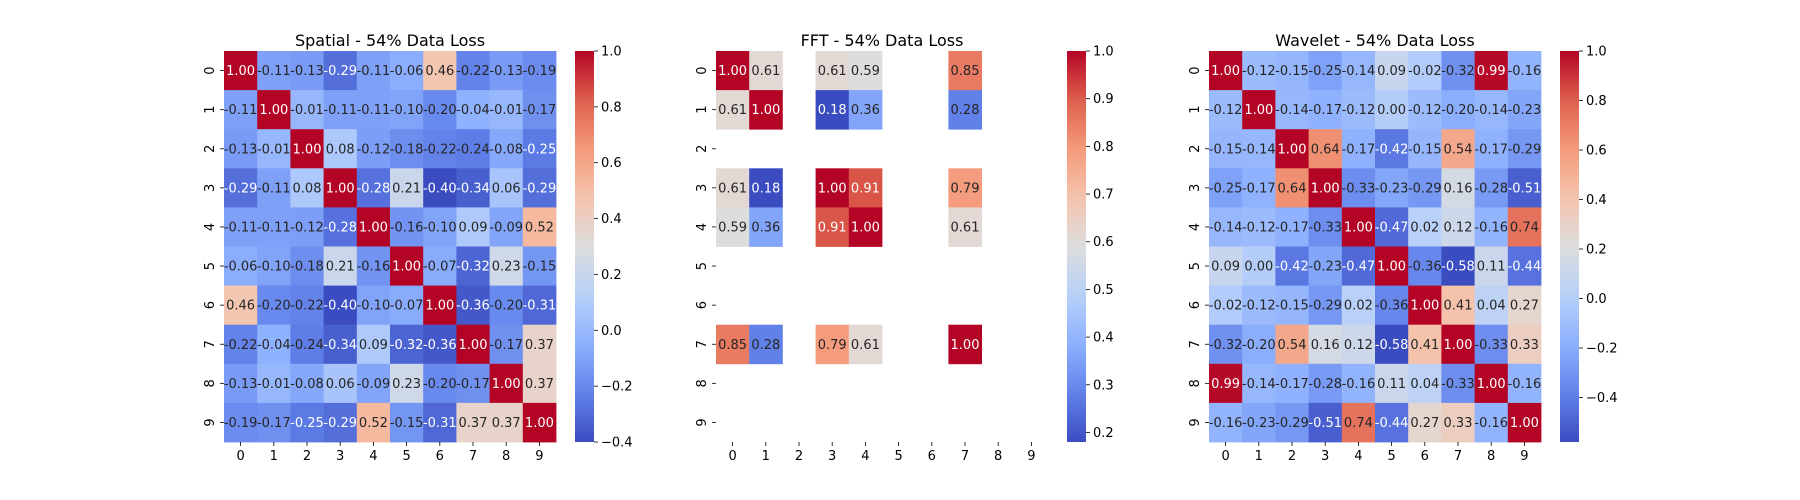 The image size is (1800, 500). What do you see at coordinates (340, 267) in the screenshot?
I see `heatmap-cell-label: 0.21` at bounding box center [340, 267].